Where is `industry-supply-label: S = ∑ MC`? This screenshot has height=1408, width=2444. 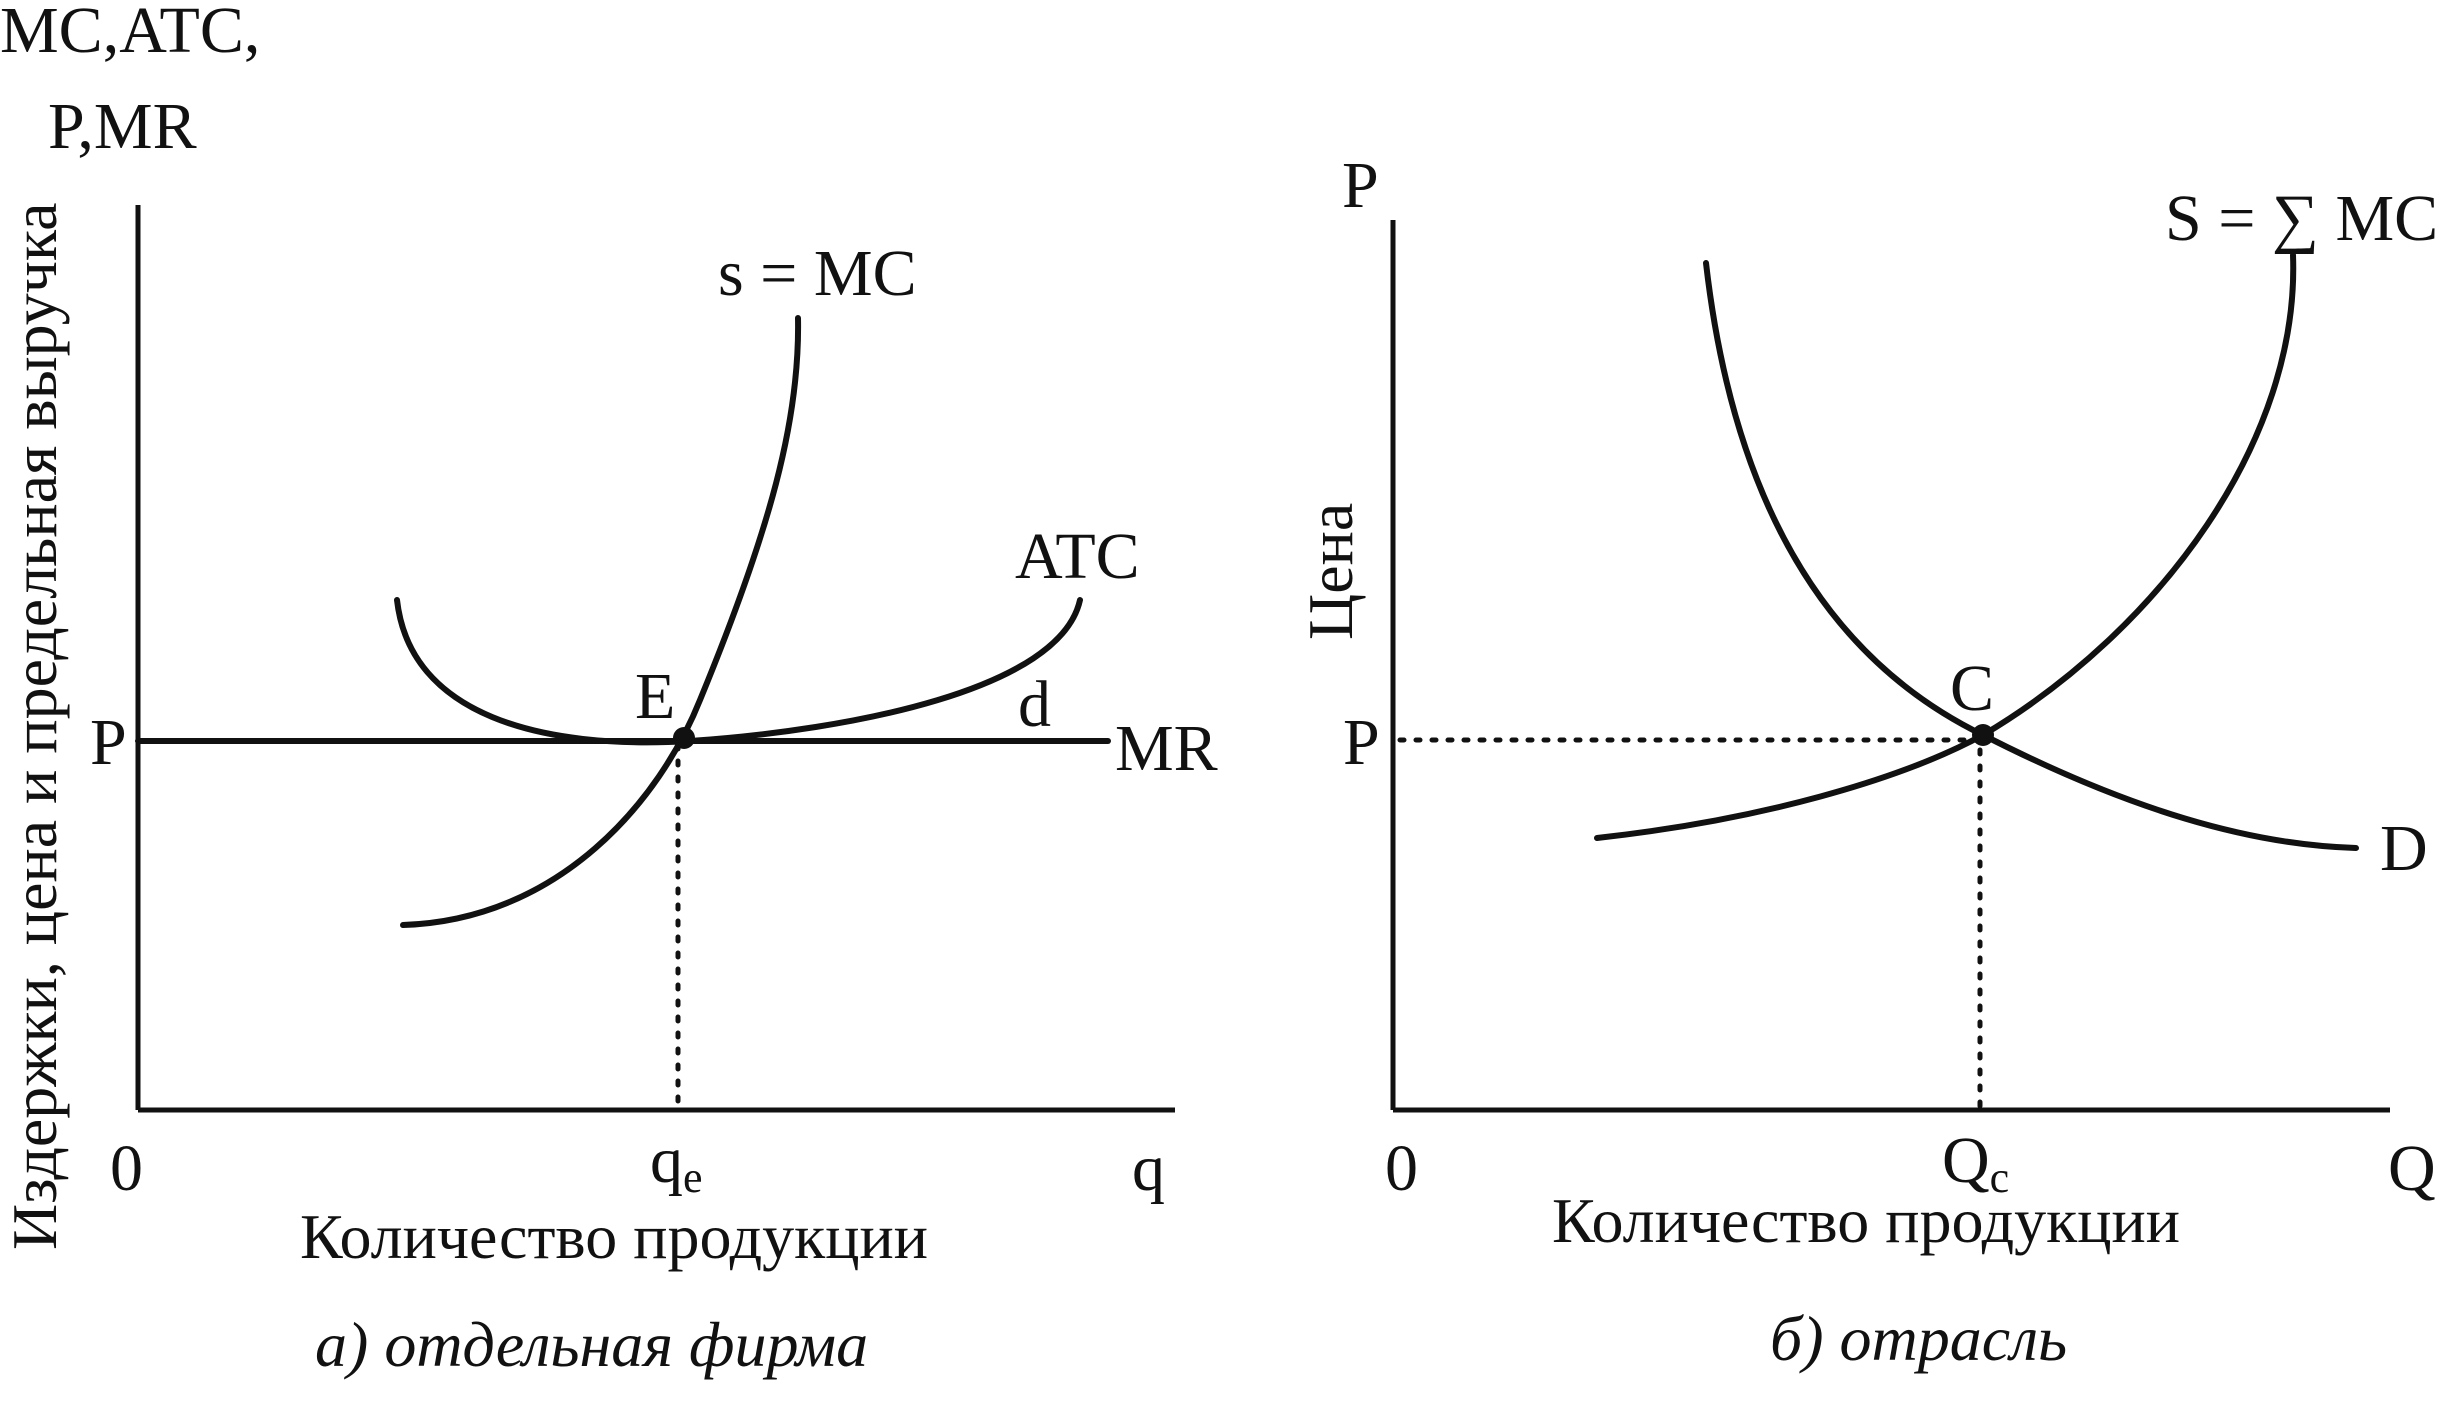 industry-supply-label: S = ∑ MC is located at coordinates (2301, 218).